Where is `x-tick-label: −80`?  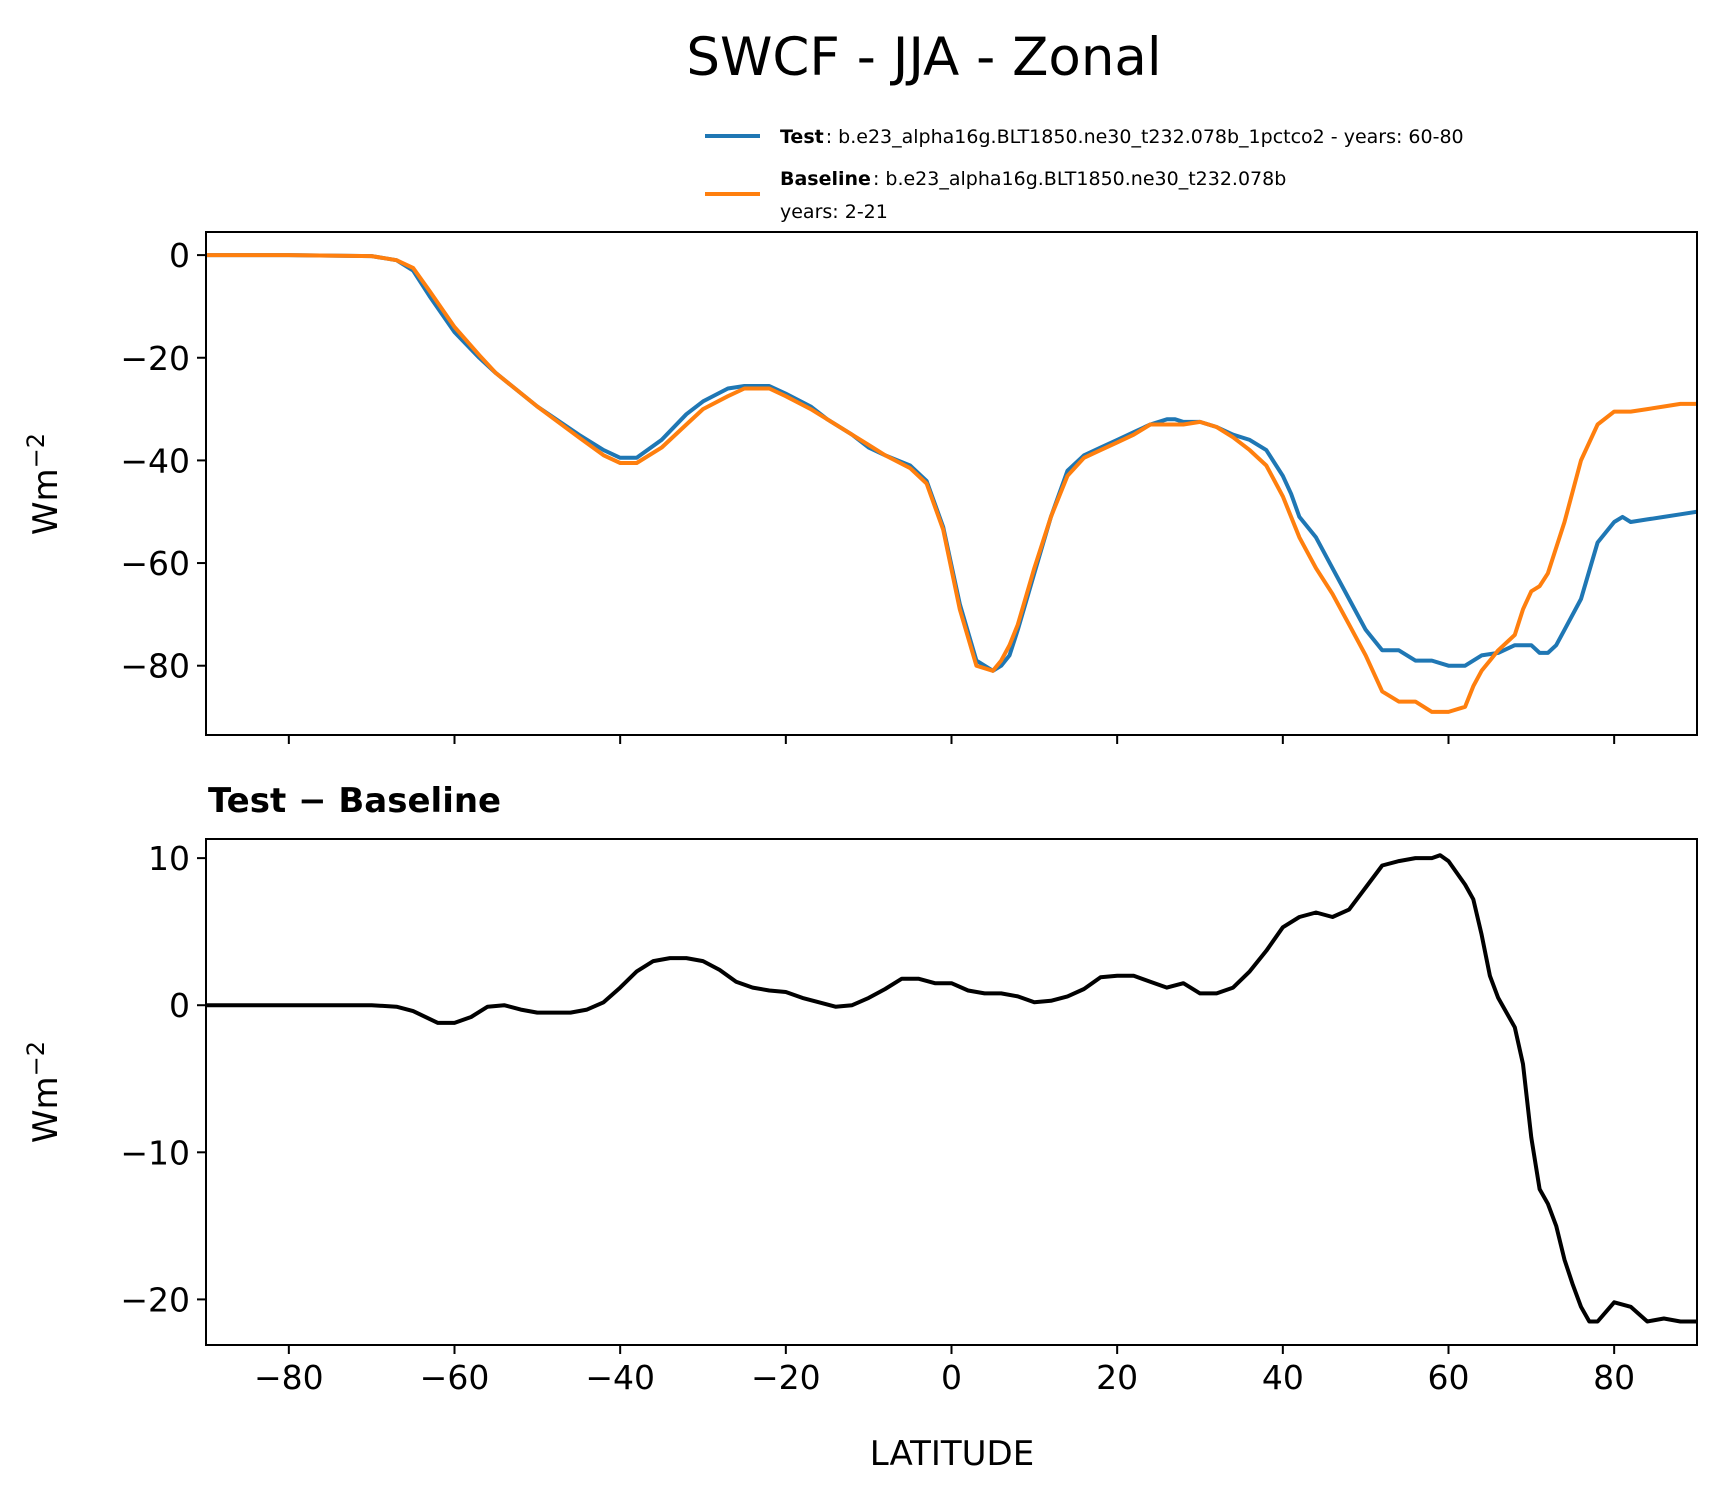
x-tick-label: −80 is located at coordinates (289, 1377).